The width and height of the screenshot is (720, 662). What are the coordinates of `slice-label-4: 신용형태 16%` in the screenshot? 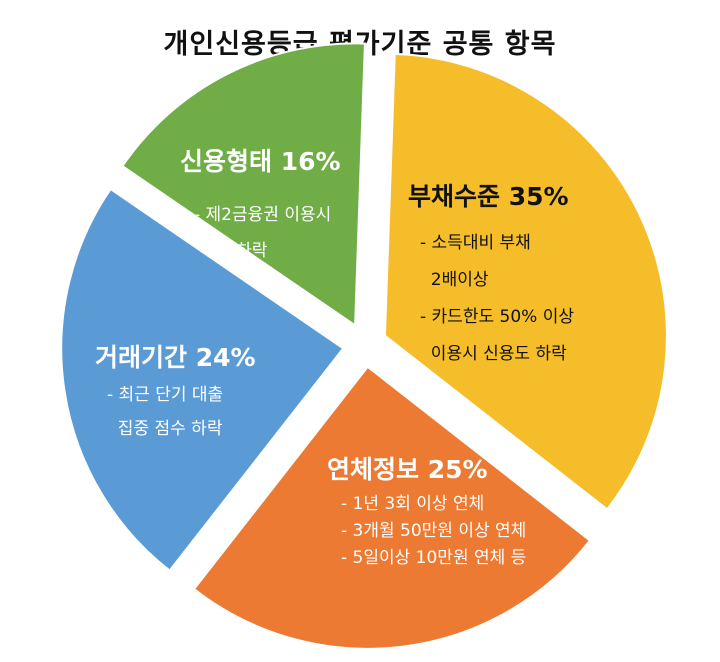 It's located at (260, 161).